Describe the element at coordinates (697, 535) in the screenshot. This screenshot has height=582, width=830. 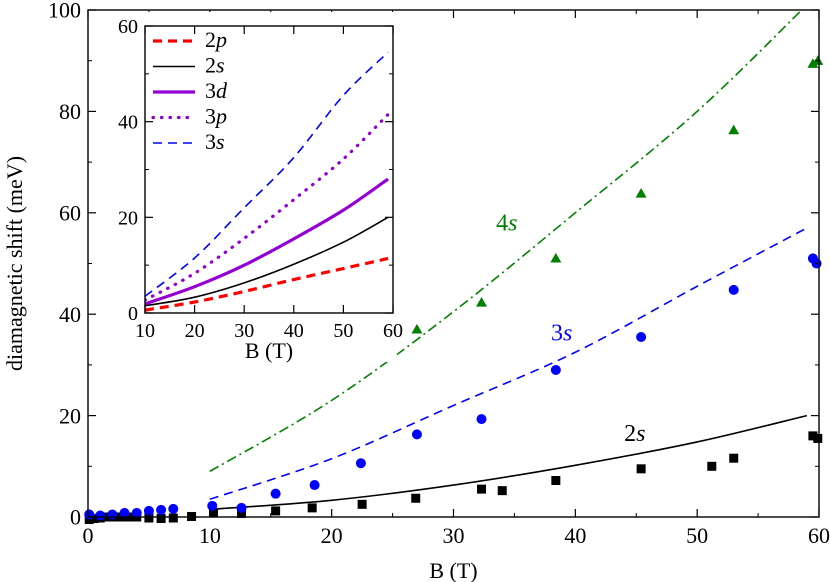
I see `main-x-tick-label: 50` at that location.